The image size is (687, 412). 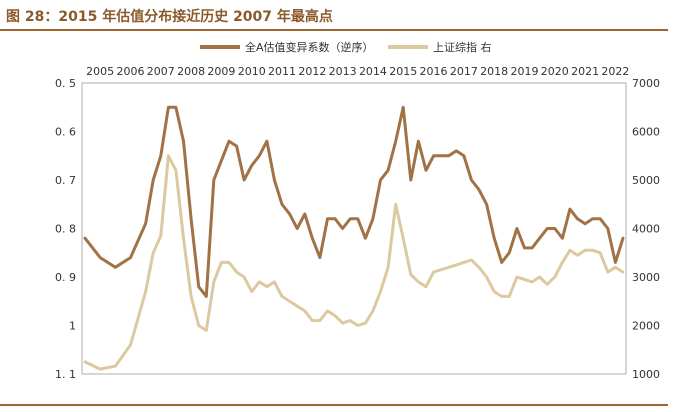 What do you see at coordinates (434, 71) in the screenshot?
I see `x-tick-label: 2016` at bounding box center [434, 71].